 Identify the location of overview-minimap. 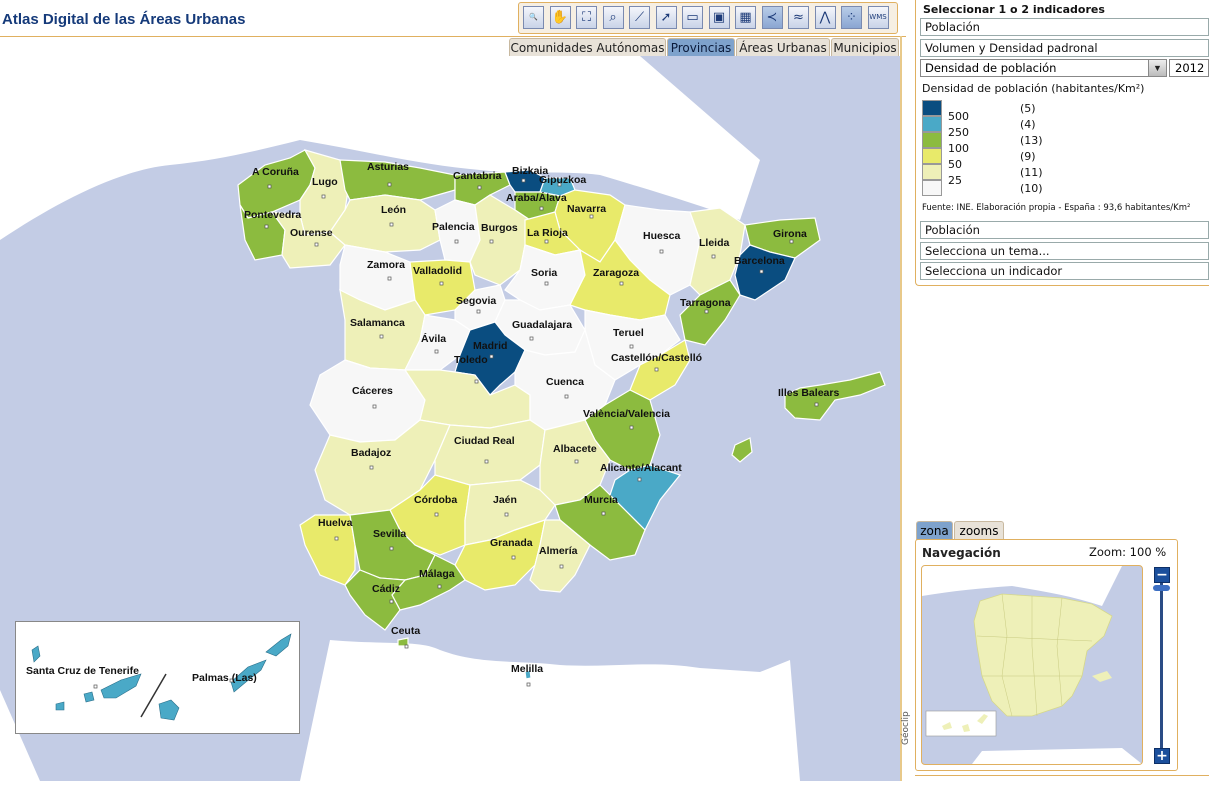
(1032, 665).